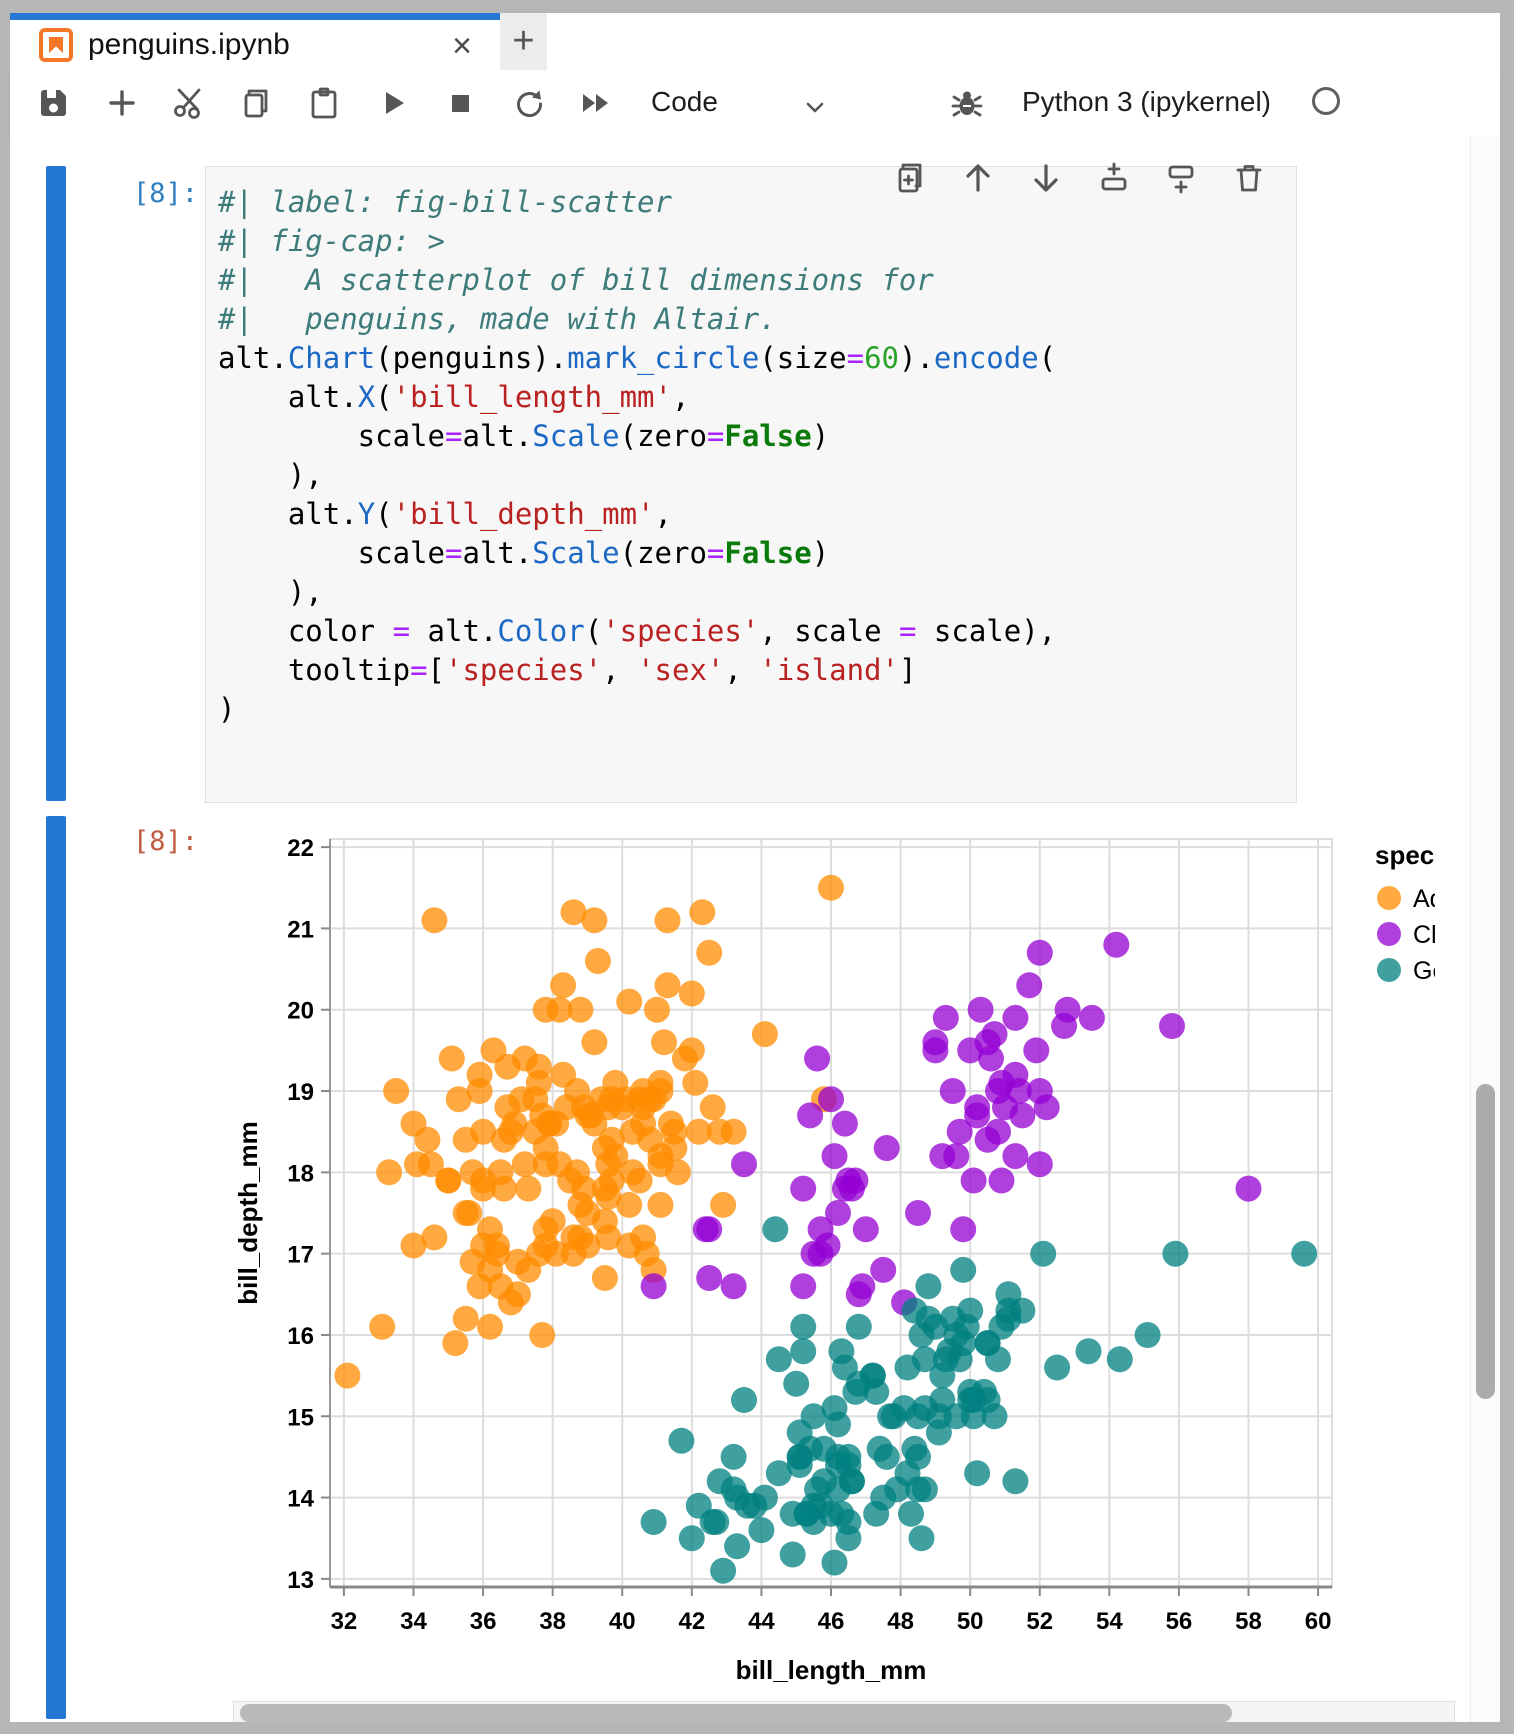  I want to click on svg-text: 42, so click(691, 1621).